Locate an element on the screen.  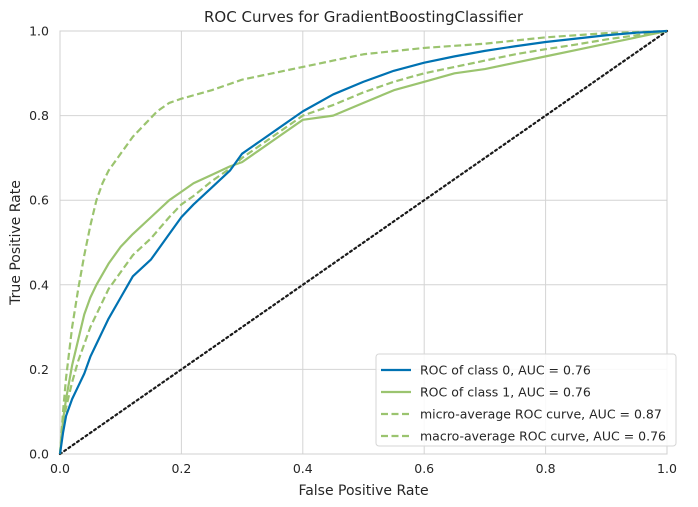
x-tick-label: 0.0 is located at coordinates (60, 468).